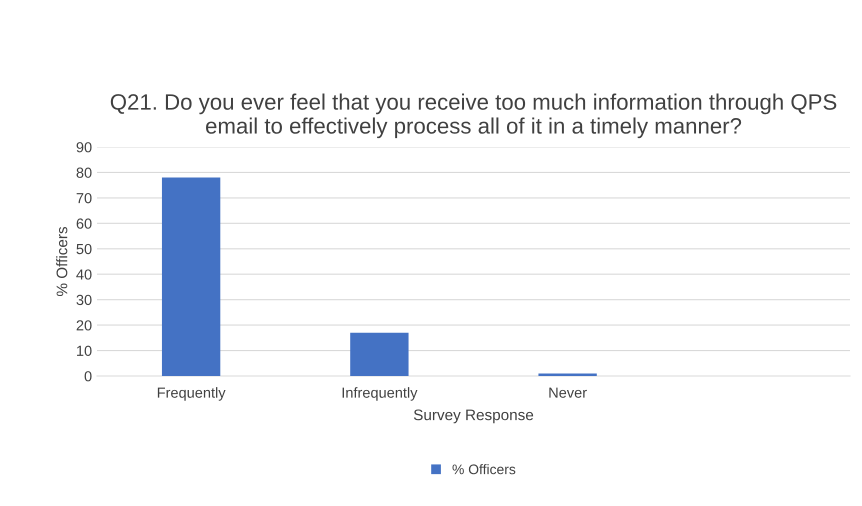  What do you see at coordinates (84, 173) in the screenshot?
I see `y-tick-label: 80` at bounding box center [84, 173].